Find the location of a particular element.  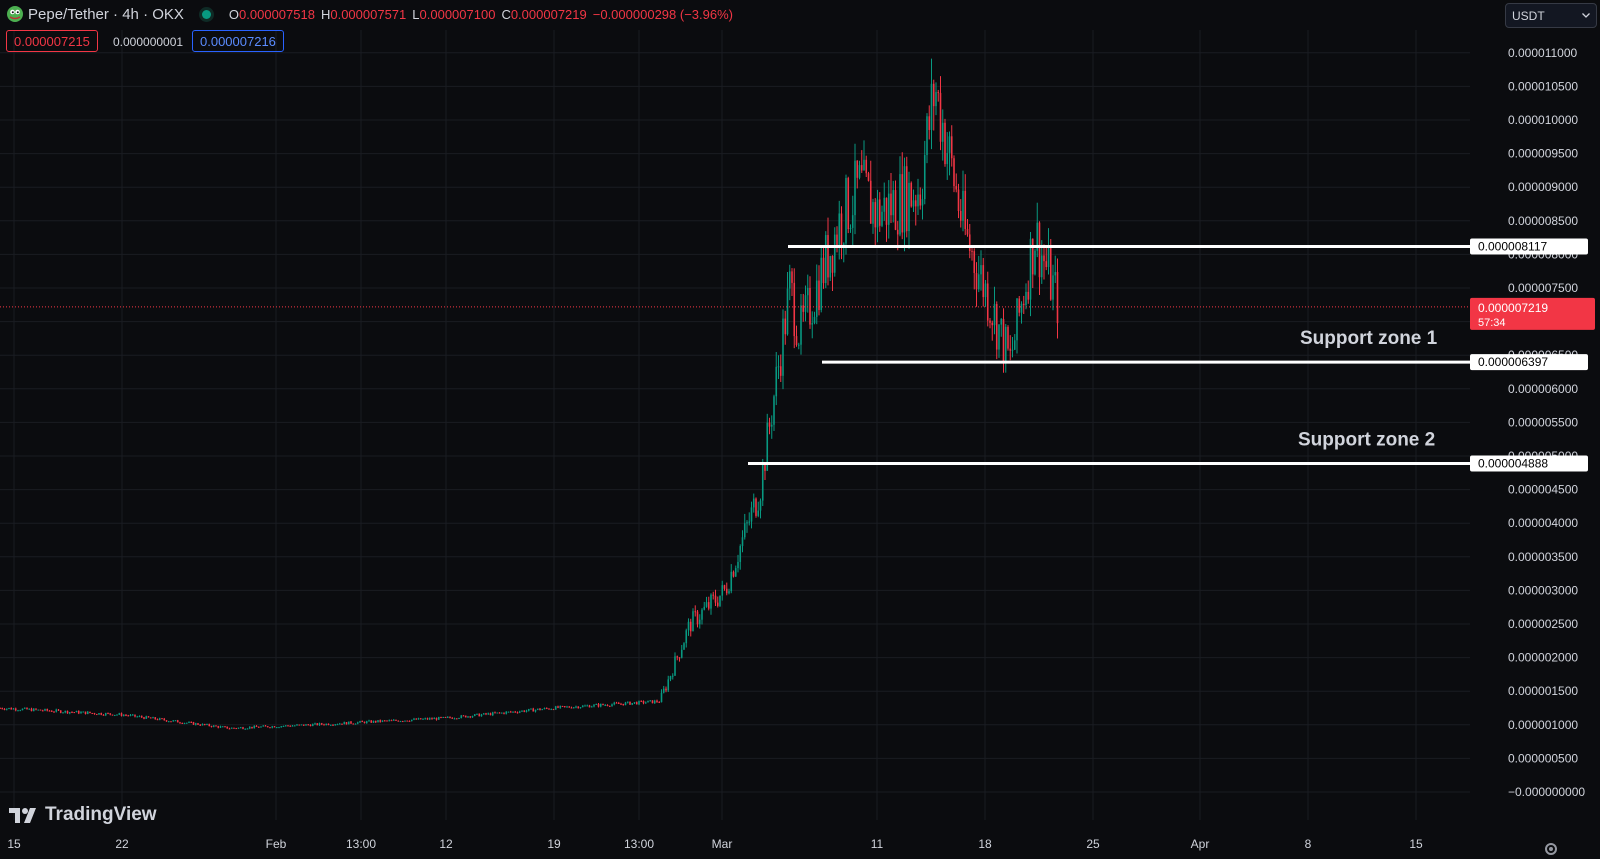

time-axis: 15 22 Feb 13:00 12 19 13:00 Mar 11 18 25 Apr 8 15 is located at coordinates (715, 844).